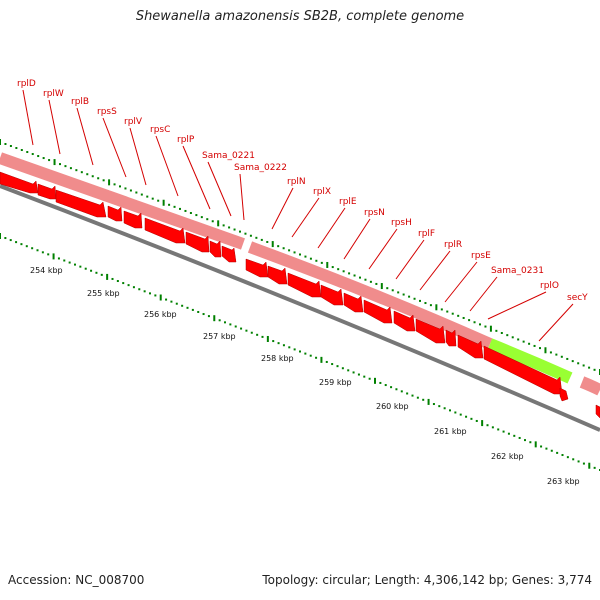 The width and height of the screenshot is (600, 600). I want to click on kbp-label: 258 kbp, so click(277, 358).